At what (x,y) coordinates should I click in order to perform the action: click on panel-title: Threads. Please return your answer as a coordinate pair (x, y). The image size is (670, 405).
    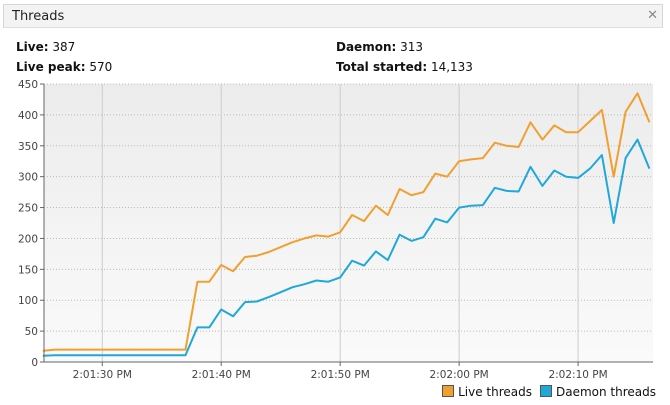
    Looking at the image, I should click on (38, 16).